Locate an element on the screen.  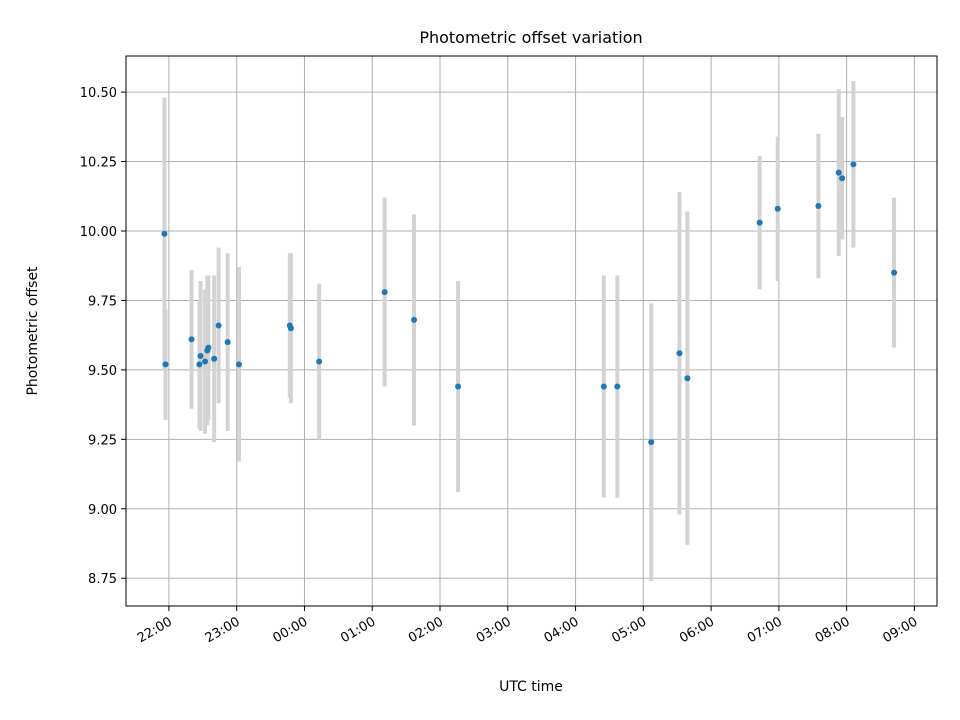
y-tick-label: 8.75 is located at coordinates (102, 579).